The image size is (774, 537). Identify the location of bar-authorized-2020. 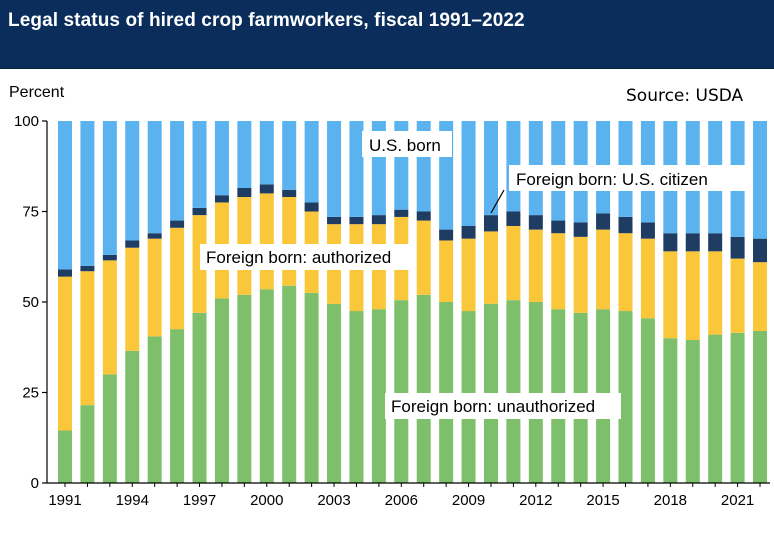
(715, 293).